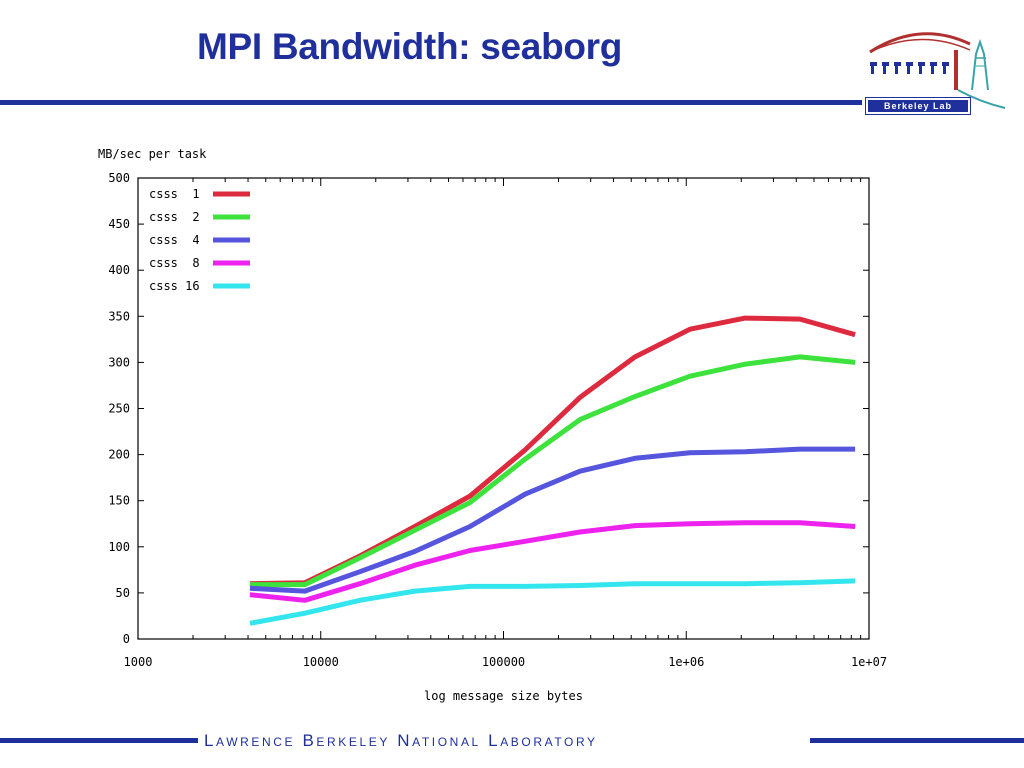 Image resolution: width=1024 pixels, height=768 pixels. I want to click on y-tick-label: 300, so click(119, 362).